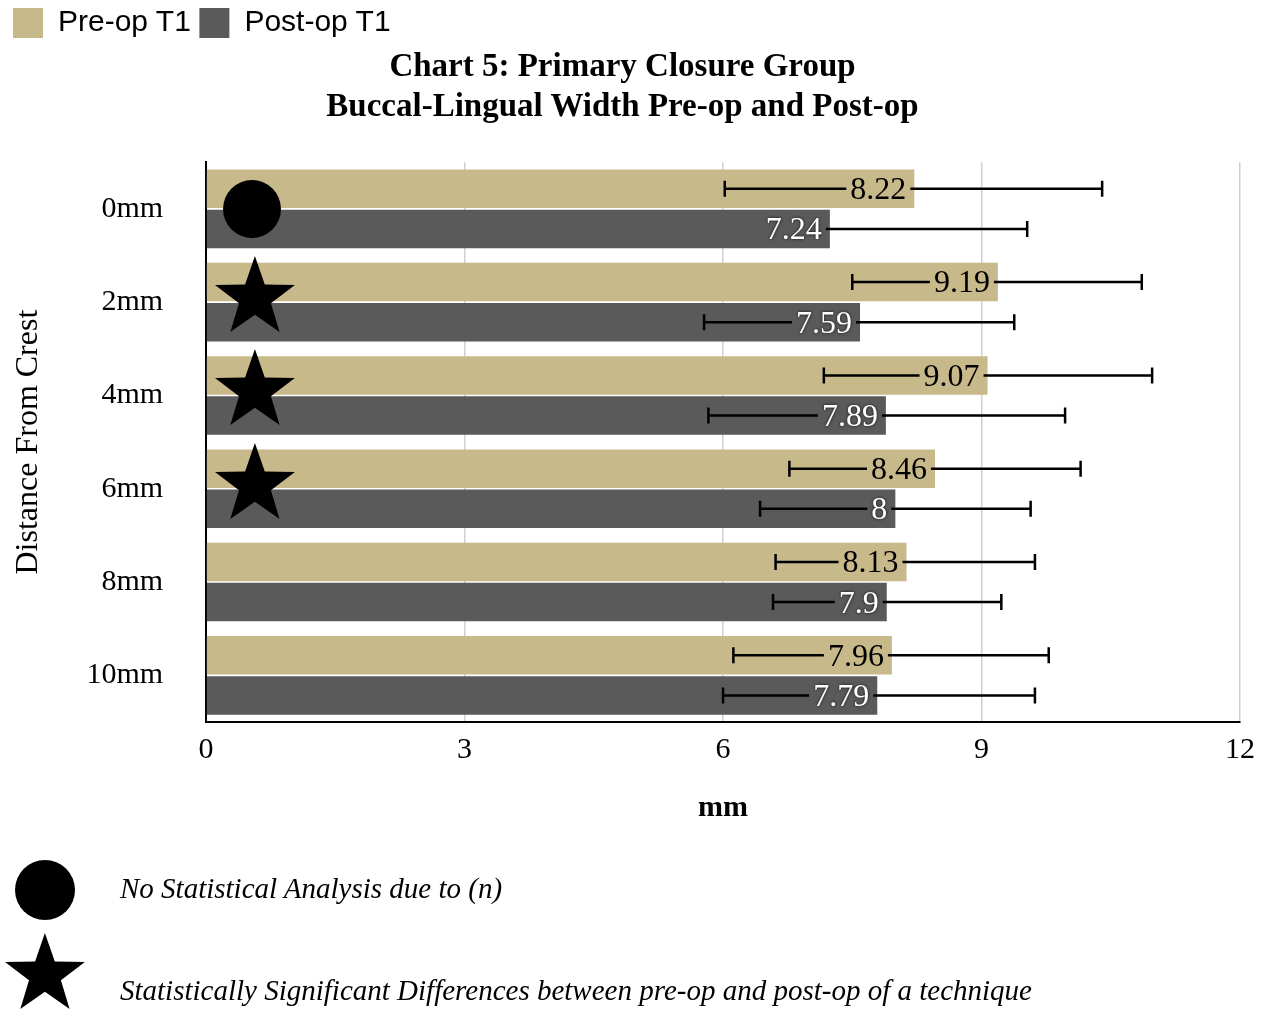 The height and width of the screenshot is (1013, 1270). What do you see at coordinates (858, 601) in the screenshot?
I see `data-label: 7.9` at bounding box center [858, 601].